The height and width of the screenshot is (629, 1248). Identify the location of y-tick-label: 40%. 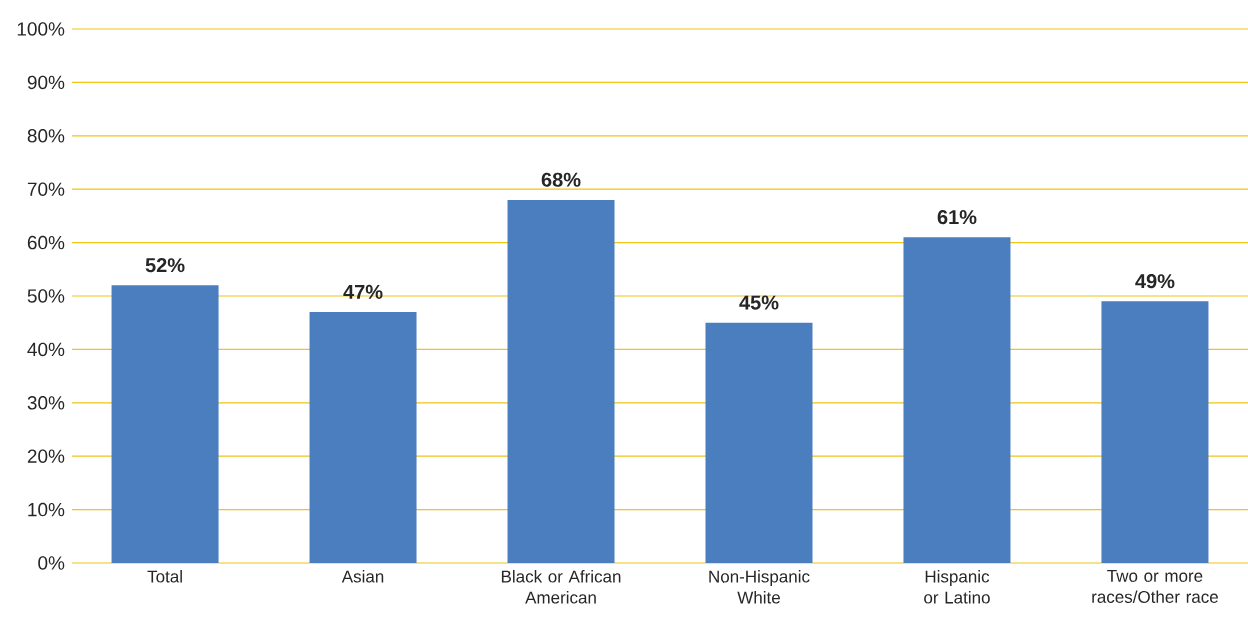
(46, 349).